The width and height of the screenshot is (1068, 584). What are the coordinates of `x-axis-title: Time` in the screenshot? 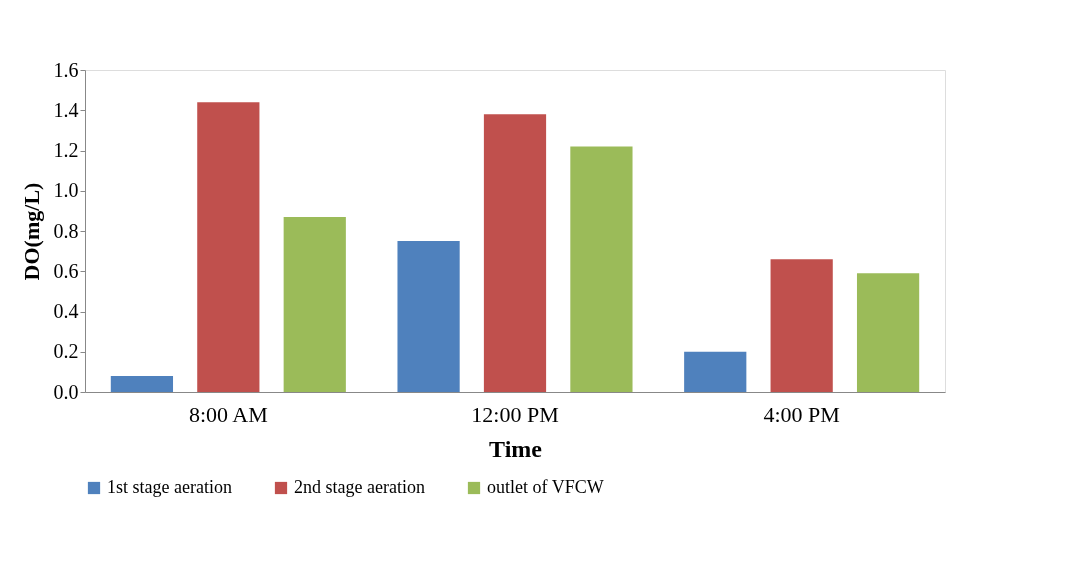 It's located at (516, 448).